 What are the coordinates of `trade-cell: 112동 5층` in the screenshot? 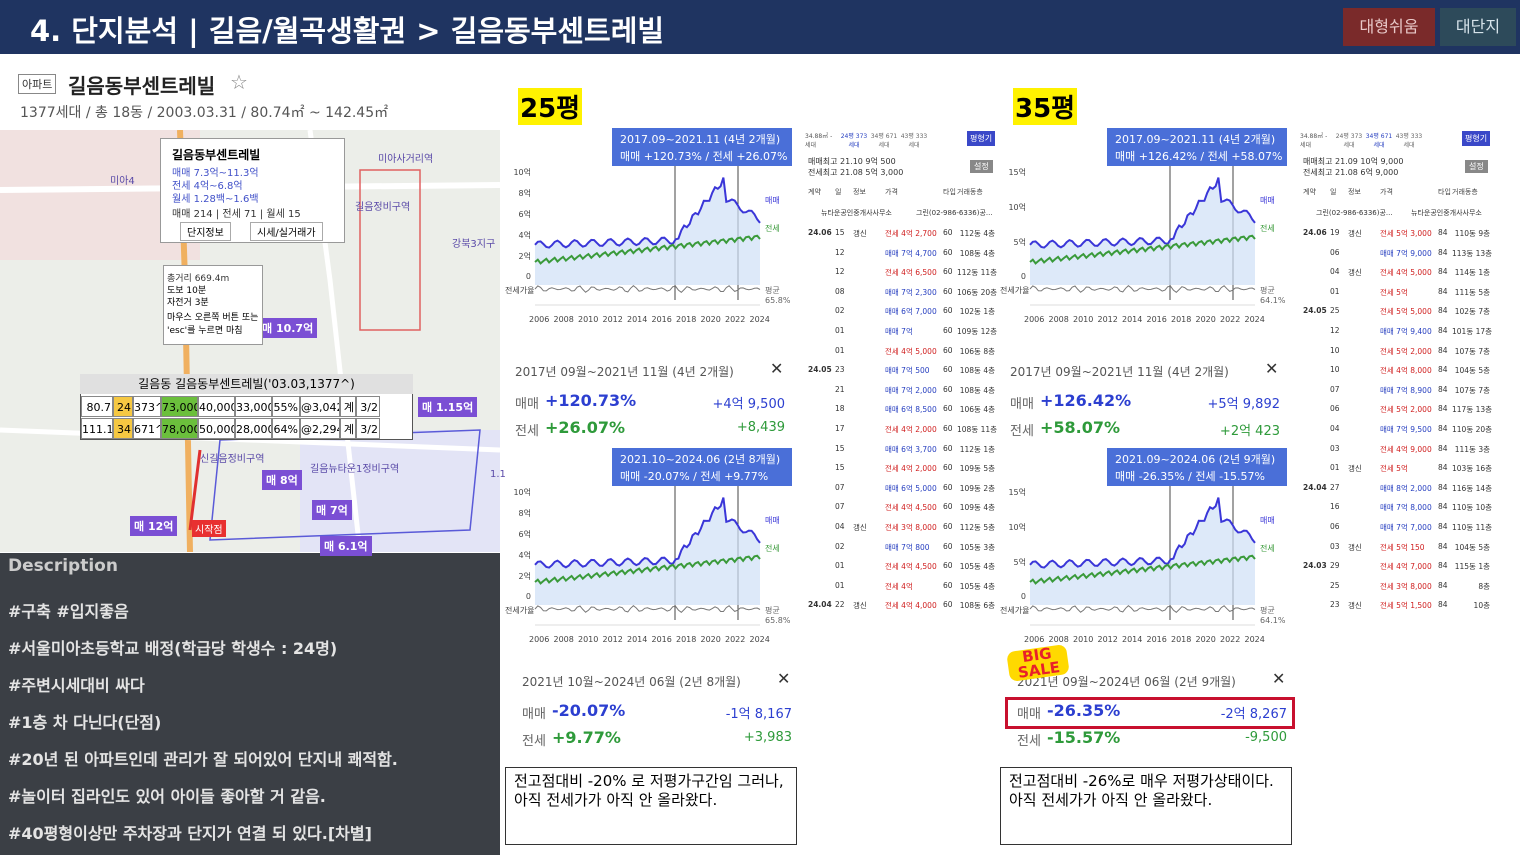 It's located at (977, 527).